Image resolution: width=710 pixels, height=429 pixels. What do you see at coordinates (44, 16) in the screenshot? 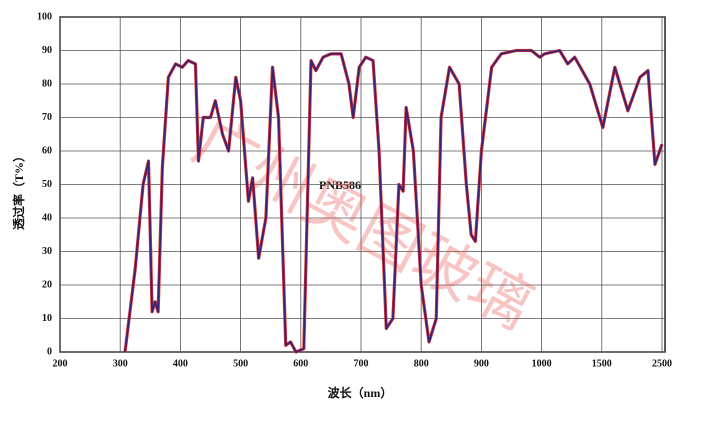
I see `y-tick-label: 100` at bounding box center [44, 16].